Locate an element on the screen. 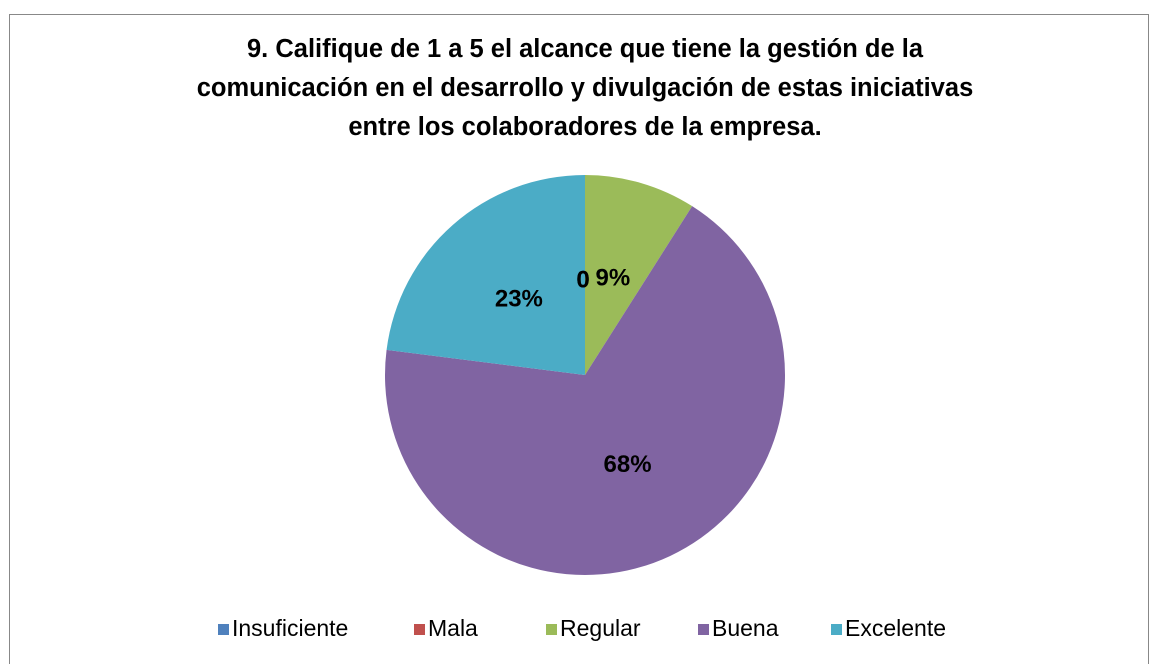 The image size is (1159, 664). legend-label: Excelente is located at coordinates (895, 628).